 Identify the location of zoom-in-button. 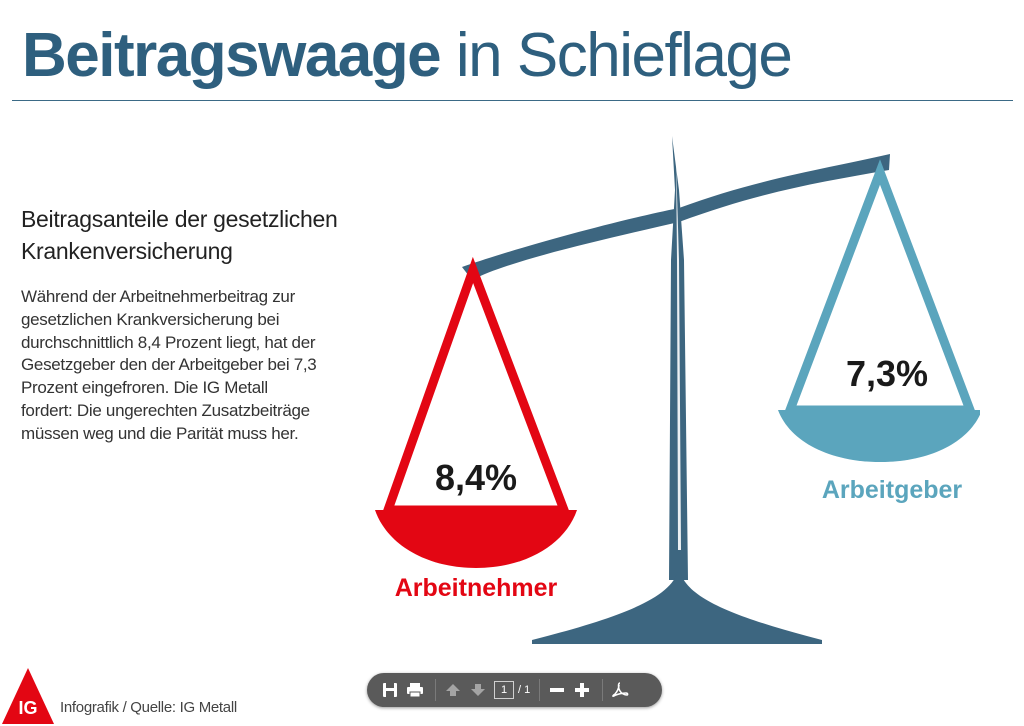
(582, 690).